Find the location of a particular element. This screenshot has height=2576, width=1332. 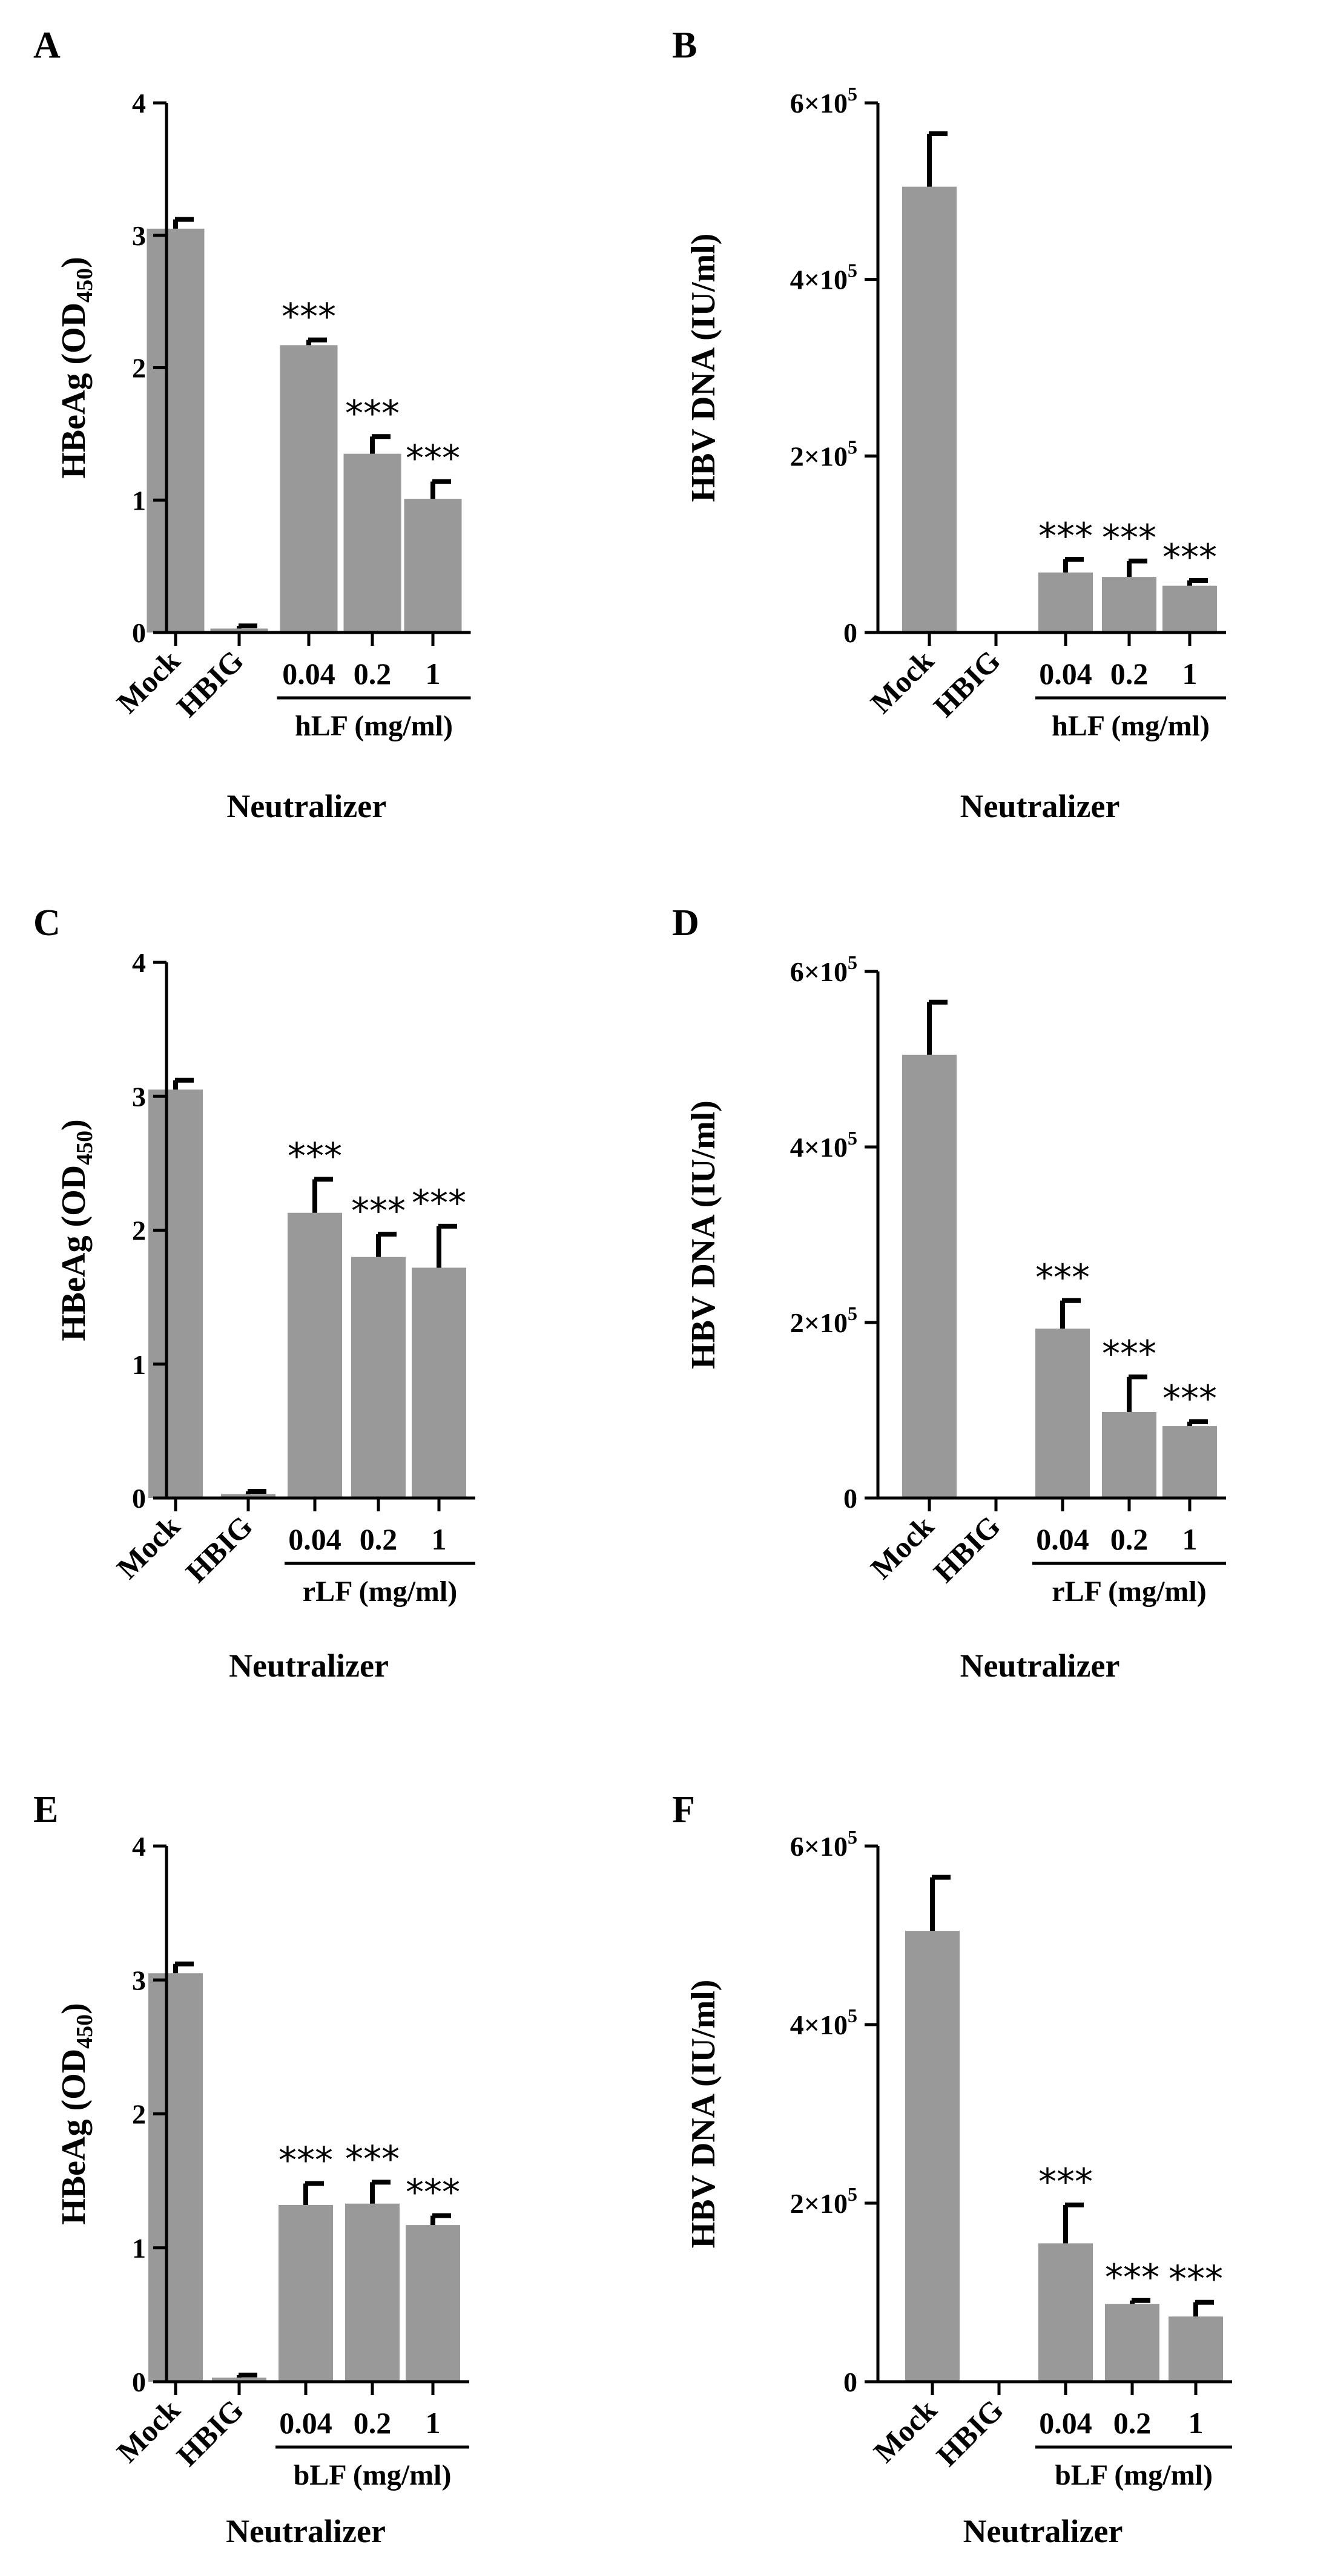

panel-letter: B is located at coordinates (685, 45).